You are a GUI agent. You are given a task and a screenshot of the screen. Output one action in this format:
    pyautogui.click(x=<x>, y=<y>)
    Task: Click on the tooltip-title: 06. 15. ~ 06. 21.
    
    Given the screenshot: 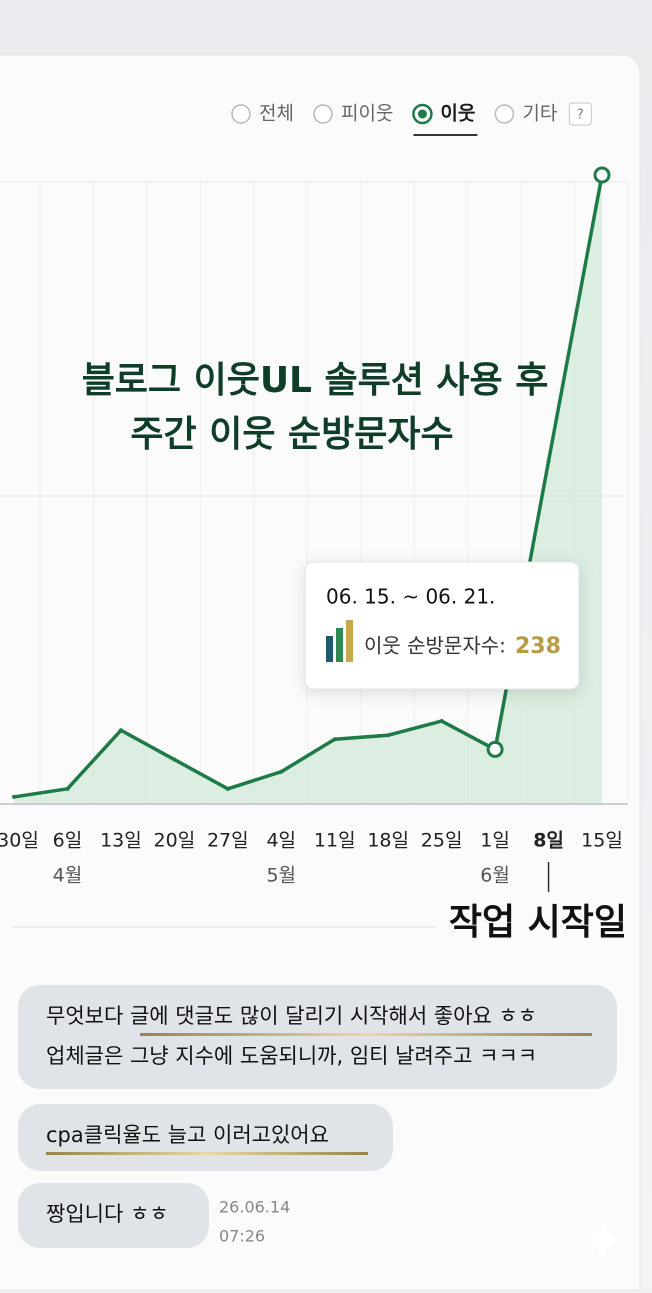 What is the action you would take?
    pyautogui.click(x=410, y=597)
    